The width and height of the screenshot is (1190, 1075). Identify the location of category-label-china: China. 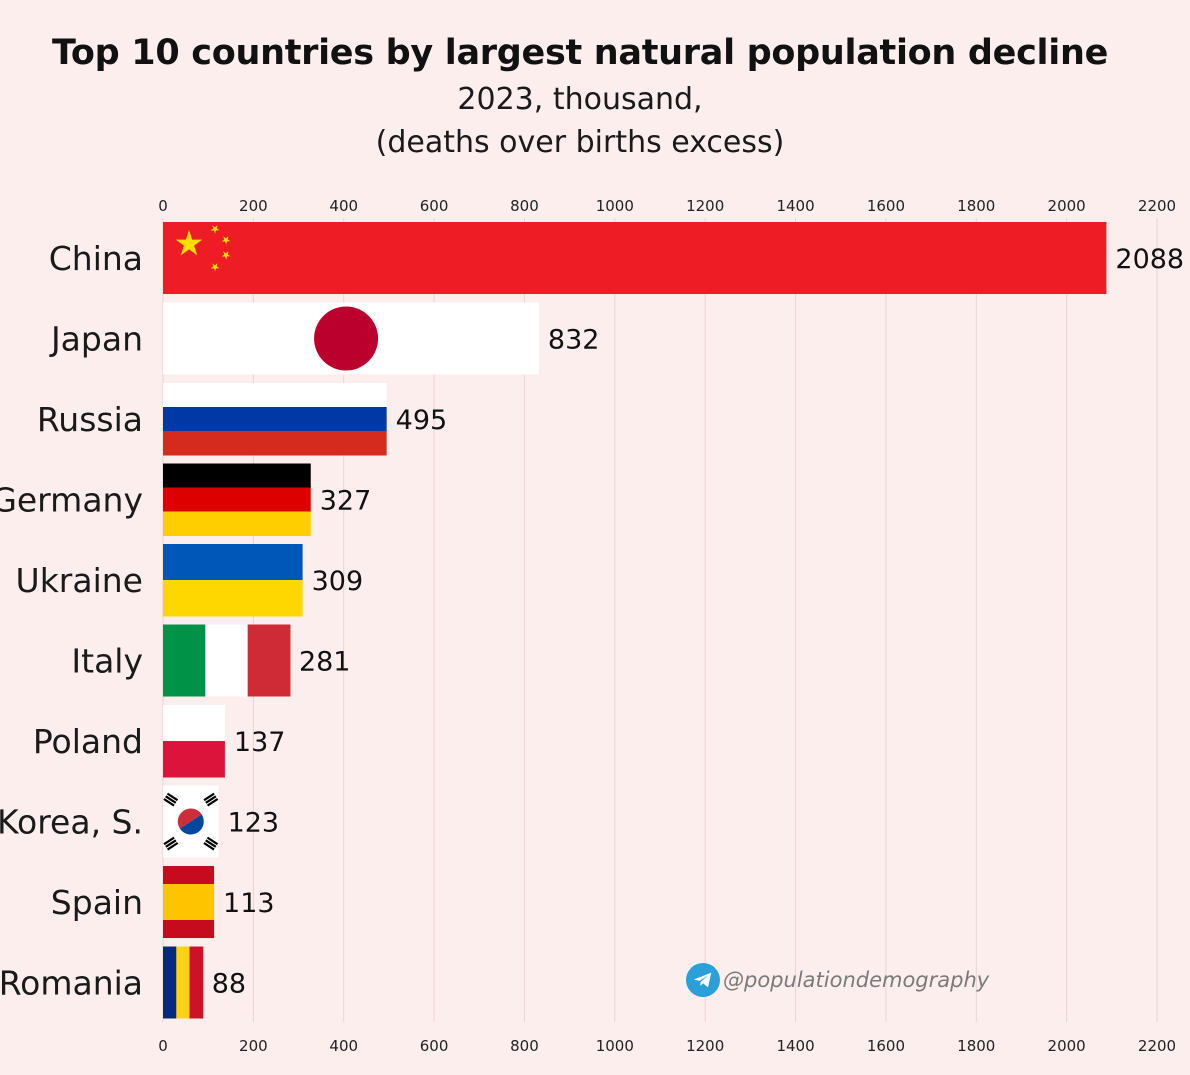
(96, 258).